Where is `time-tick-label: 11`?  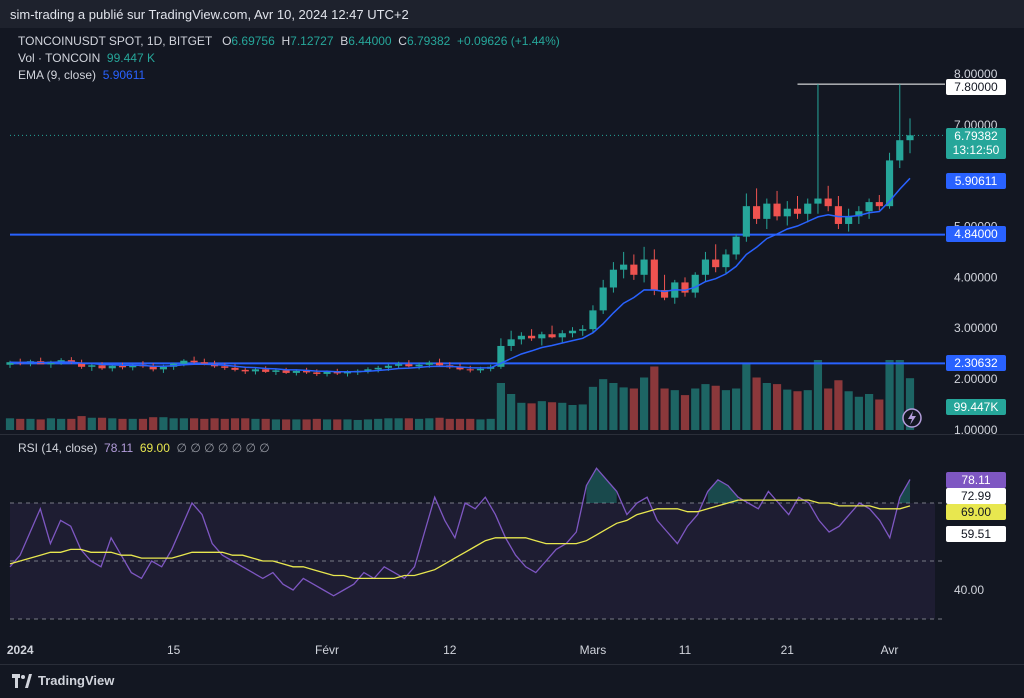
time-tick-label: 11 is located at coordinates (685, 650).